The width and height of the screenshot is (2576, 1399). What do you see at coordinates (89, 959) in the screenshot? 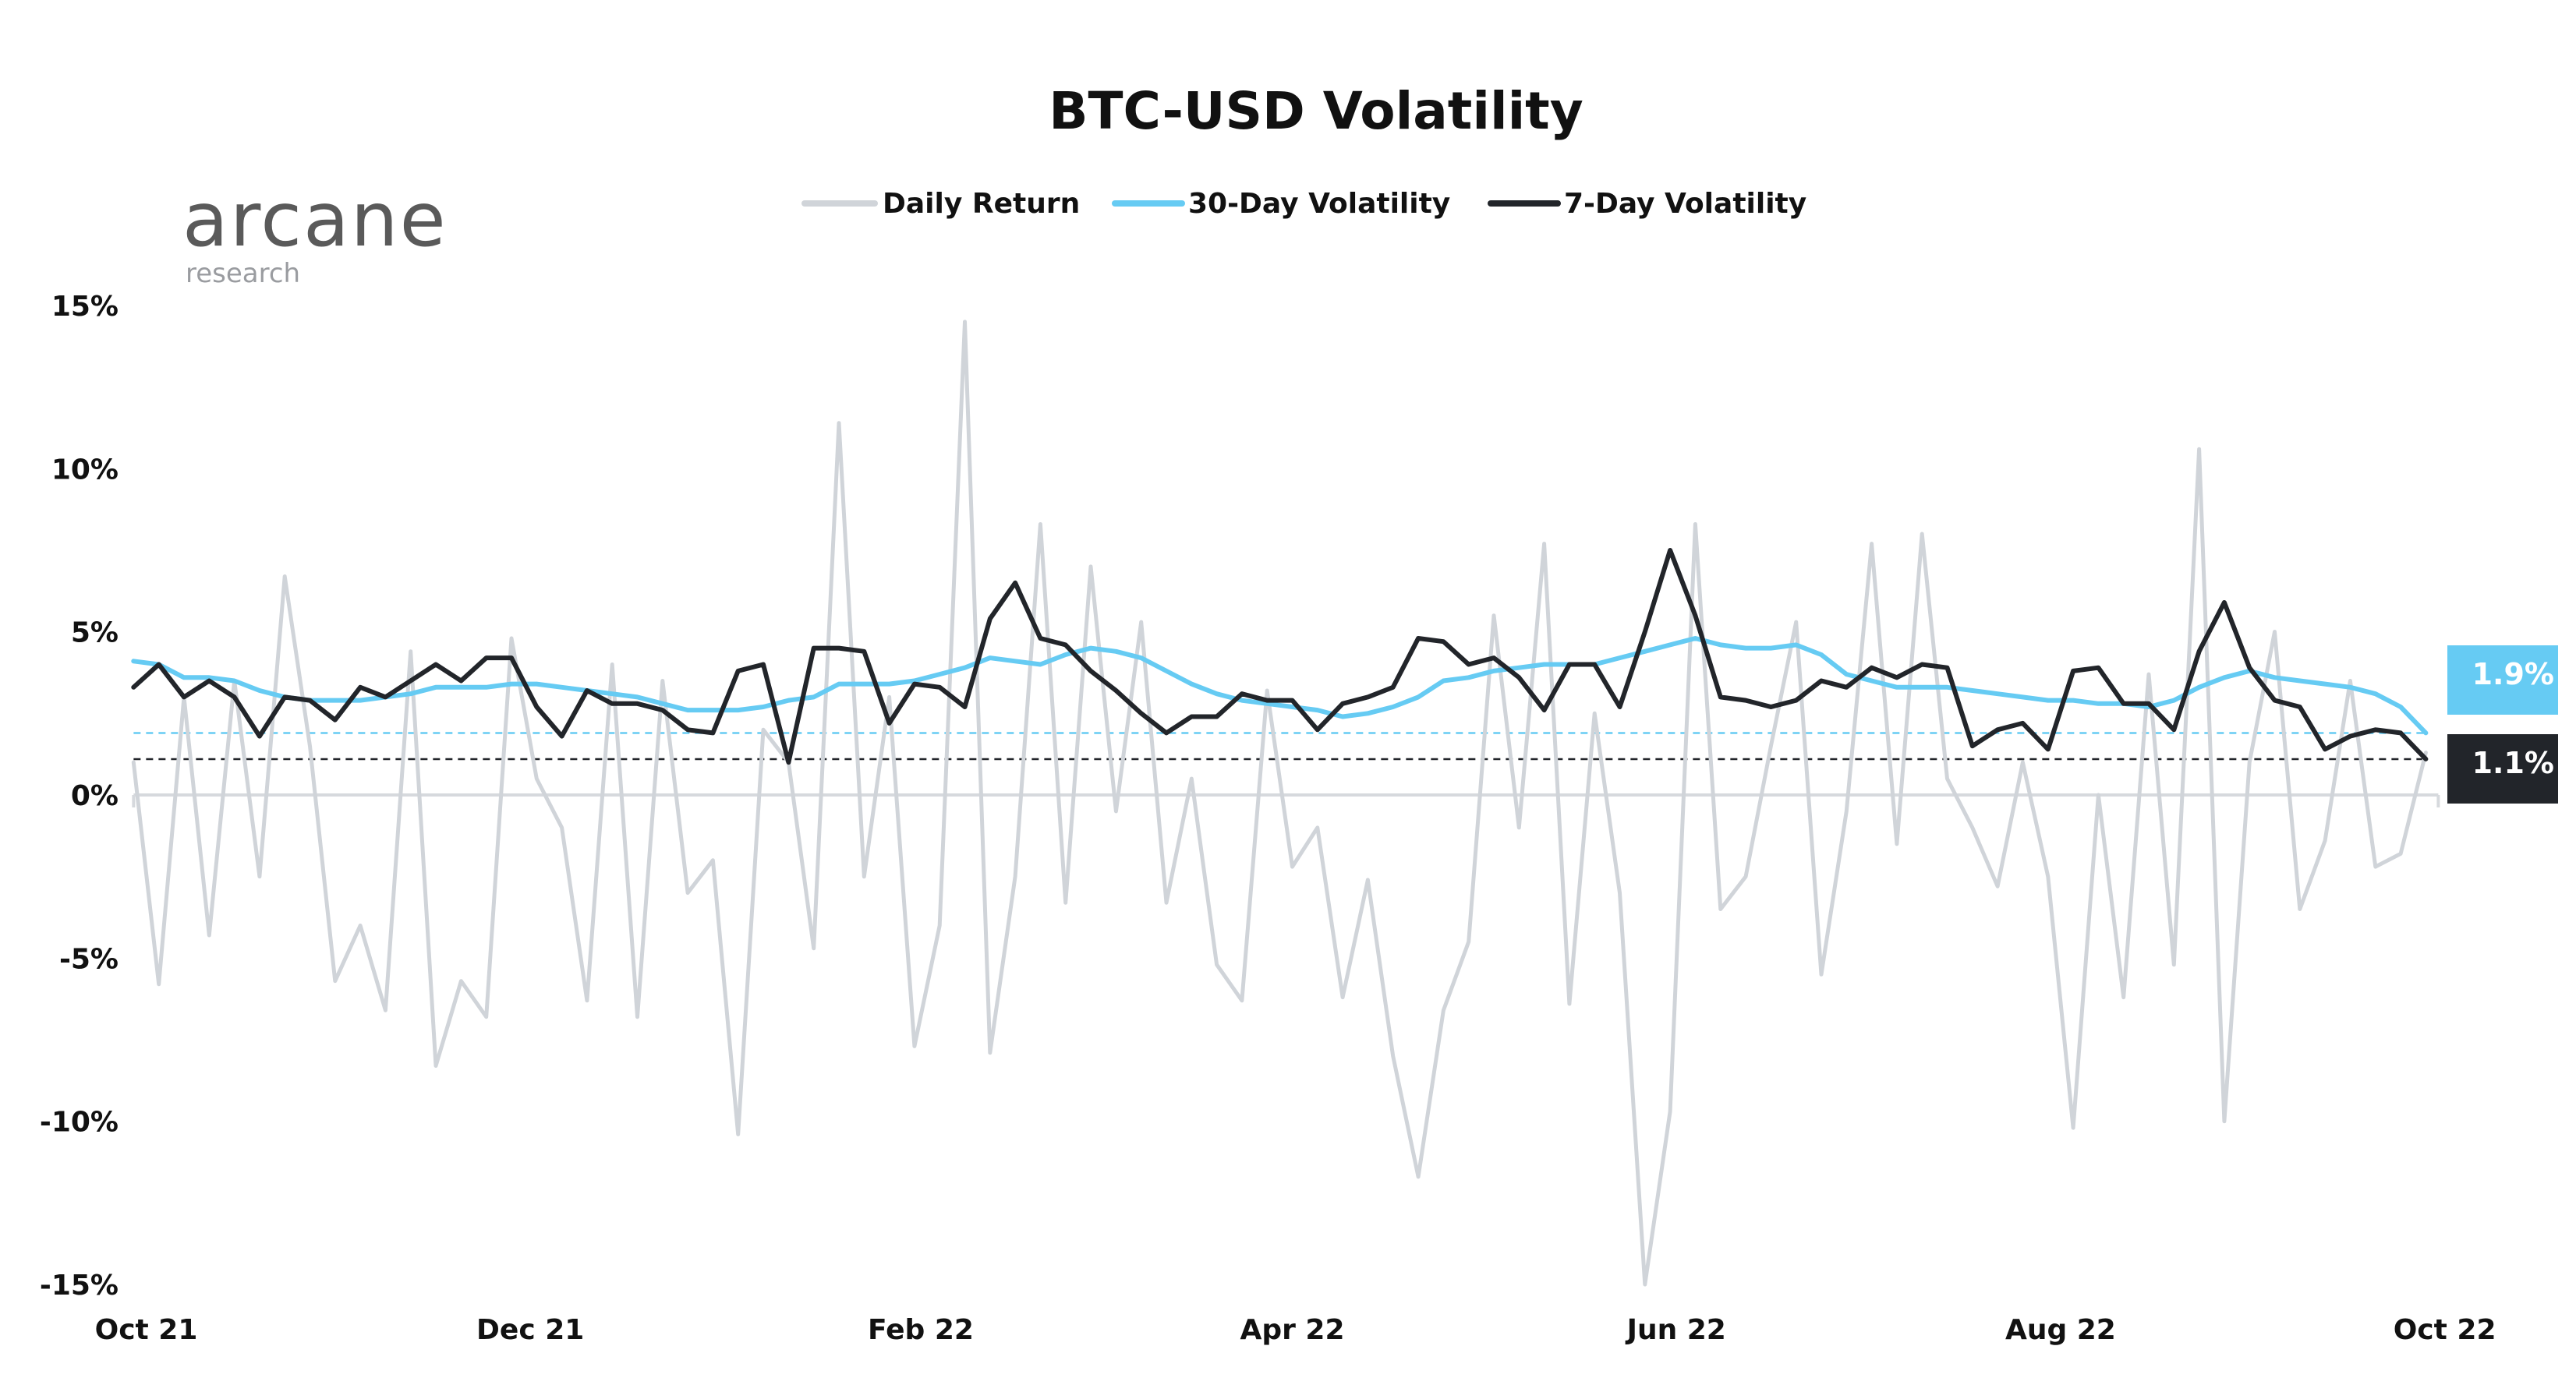
I see `y-tick-label: -5%` at bounding box center [89, 959].